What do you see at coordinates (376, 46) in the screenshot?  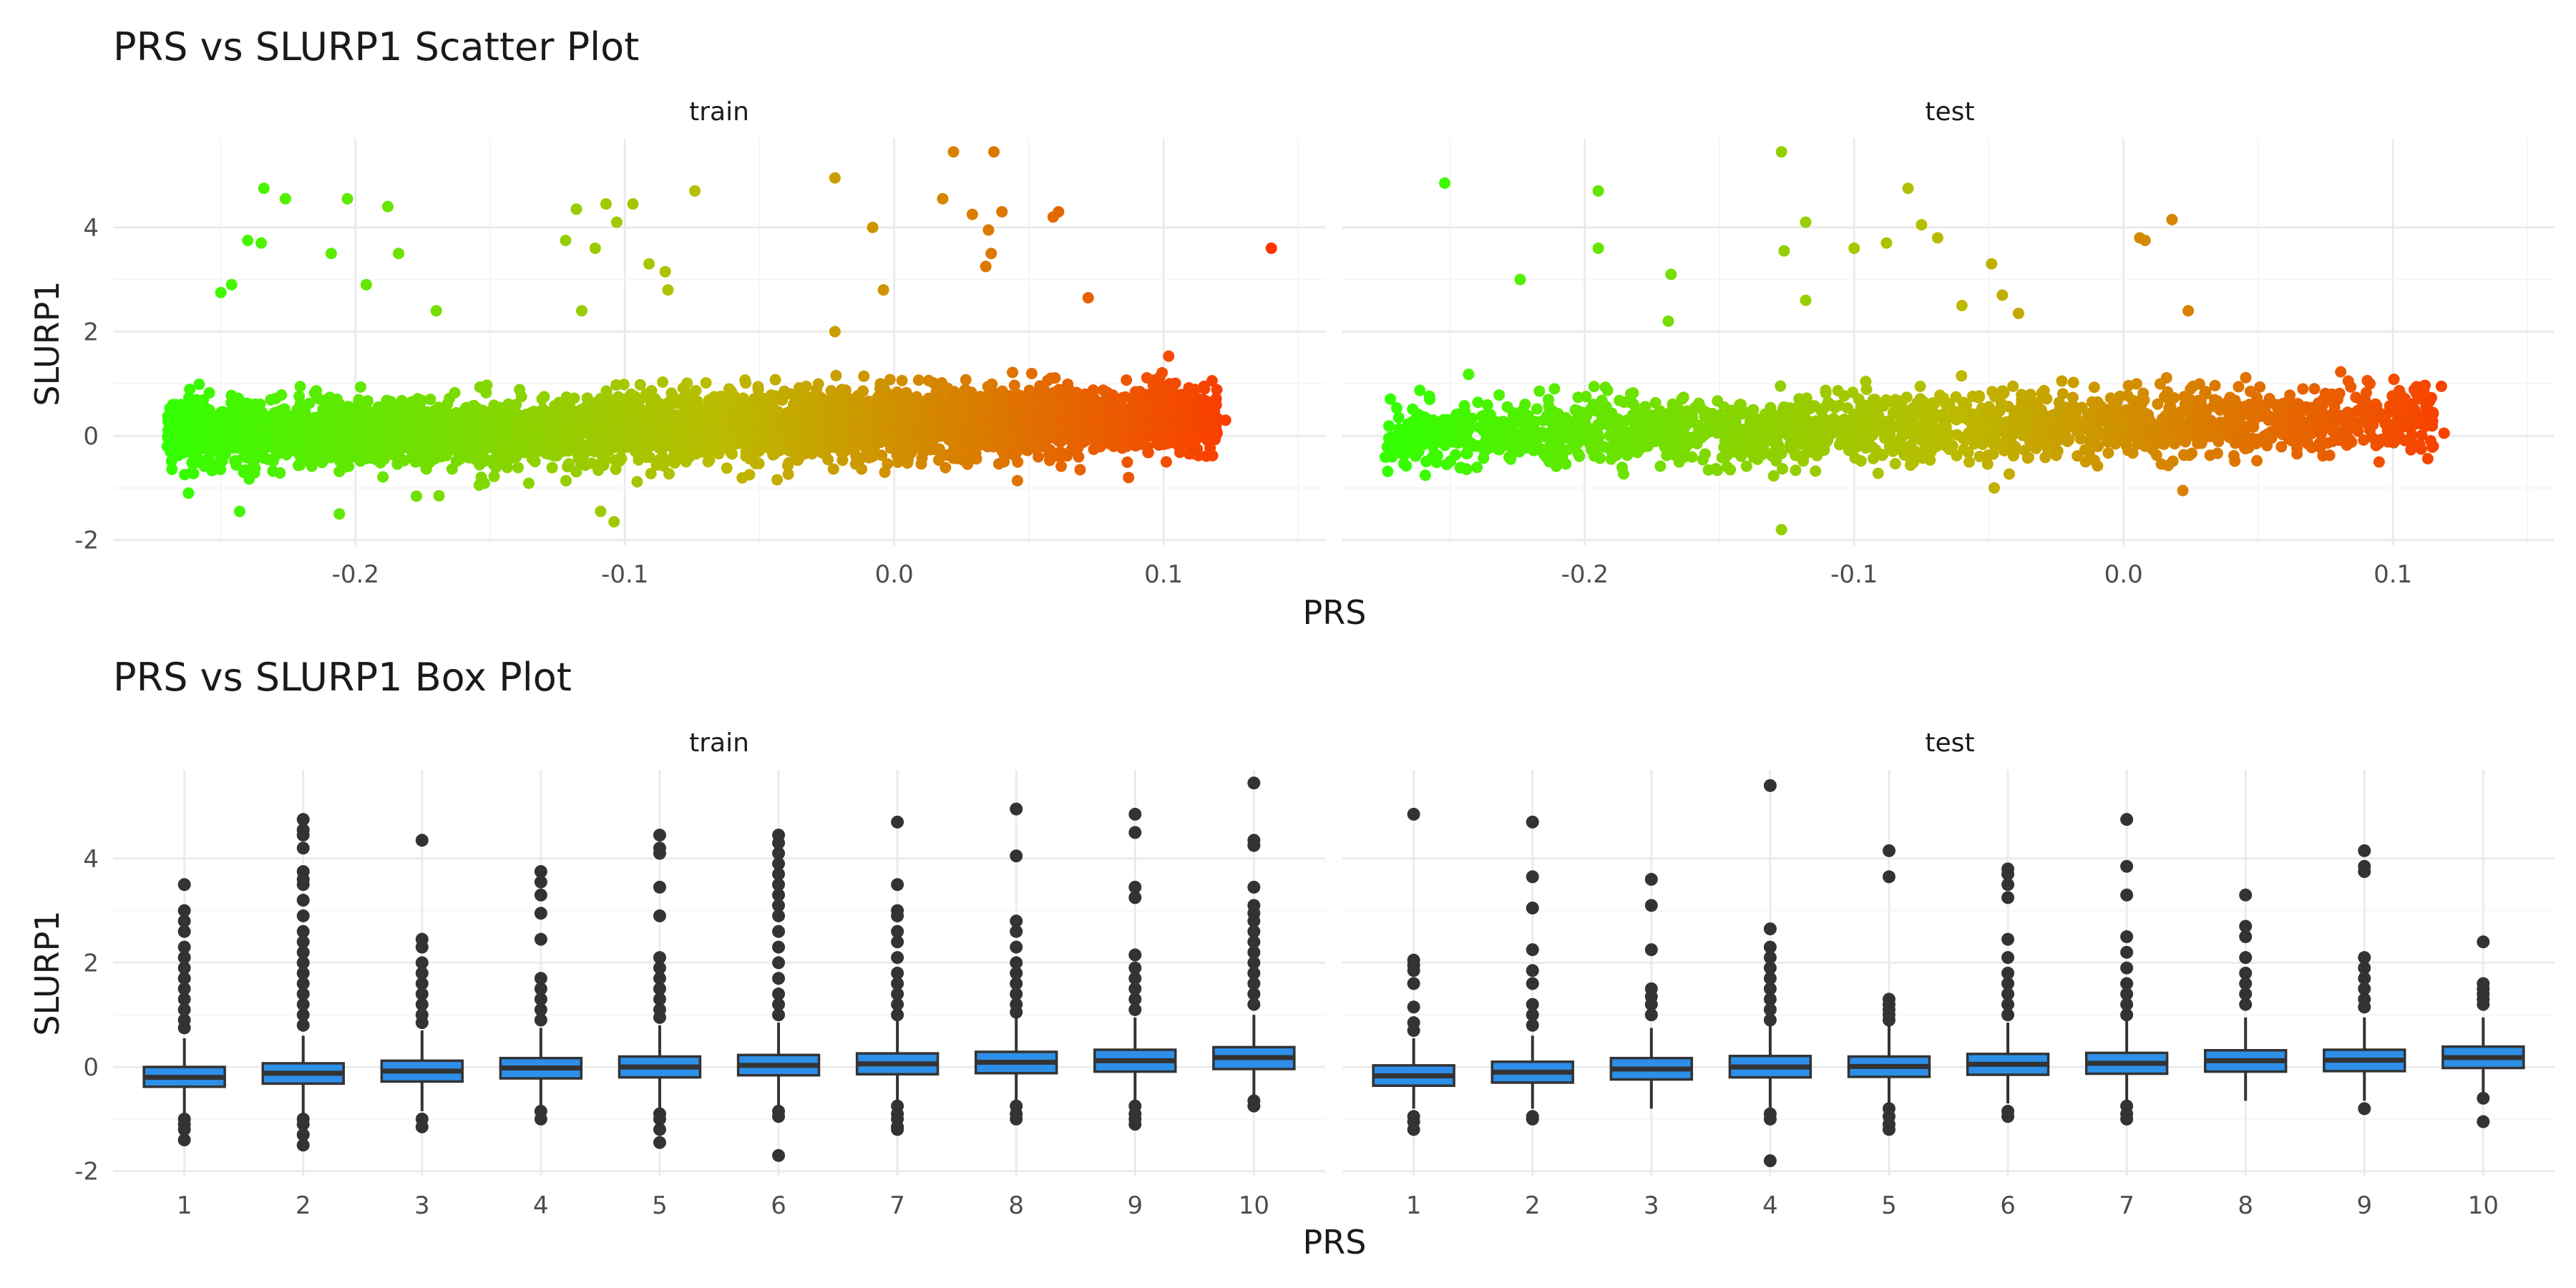 I see `scatter-title: PRS vs SLURP1 Scatter Plot` at bounding box center [376, 46].